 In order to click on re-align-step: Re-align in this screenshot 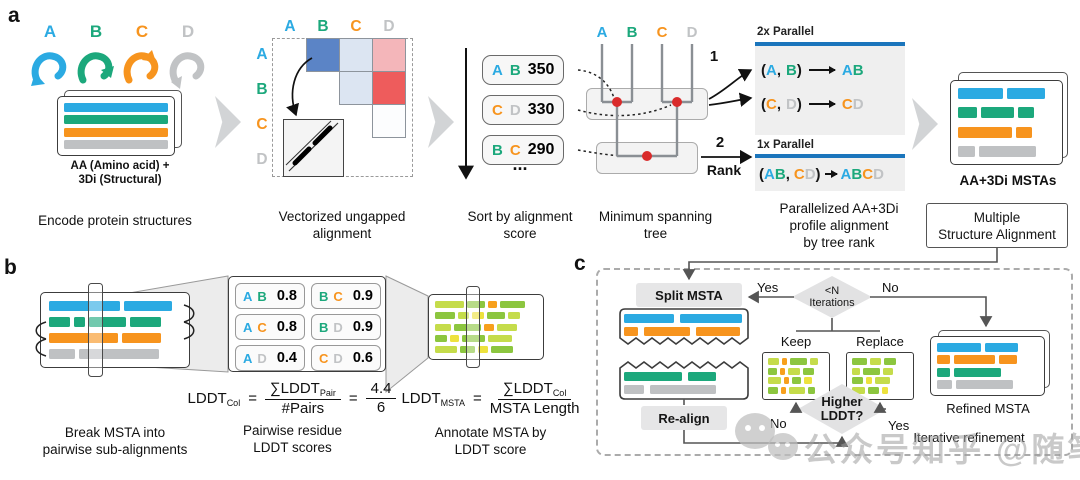, I will do `click(684, 418)`.